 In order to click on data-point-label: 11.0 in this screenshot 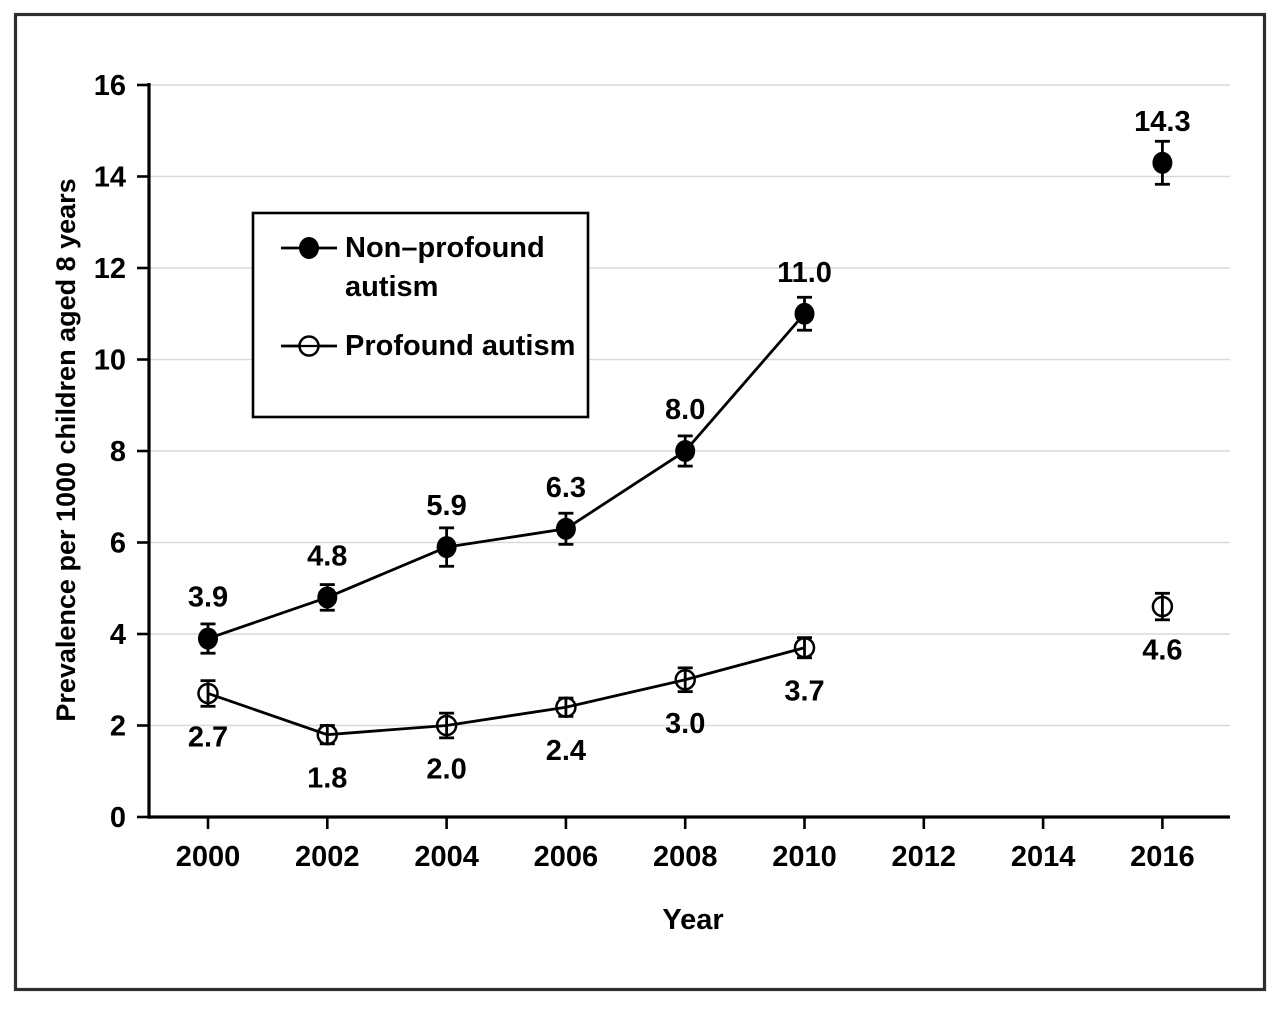, I will do `click(804, 273)`.